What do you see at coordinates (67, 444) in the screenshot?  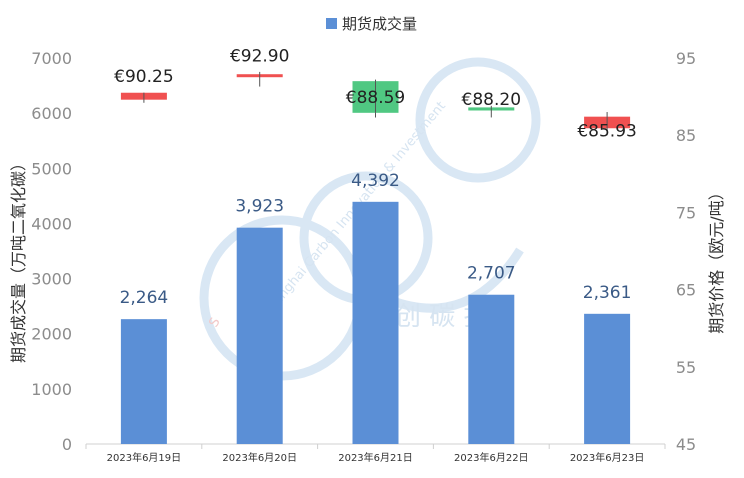 I see `y-left-tick-label: 0` at bounding box center [67, 444].